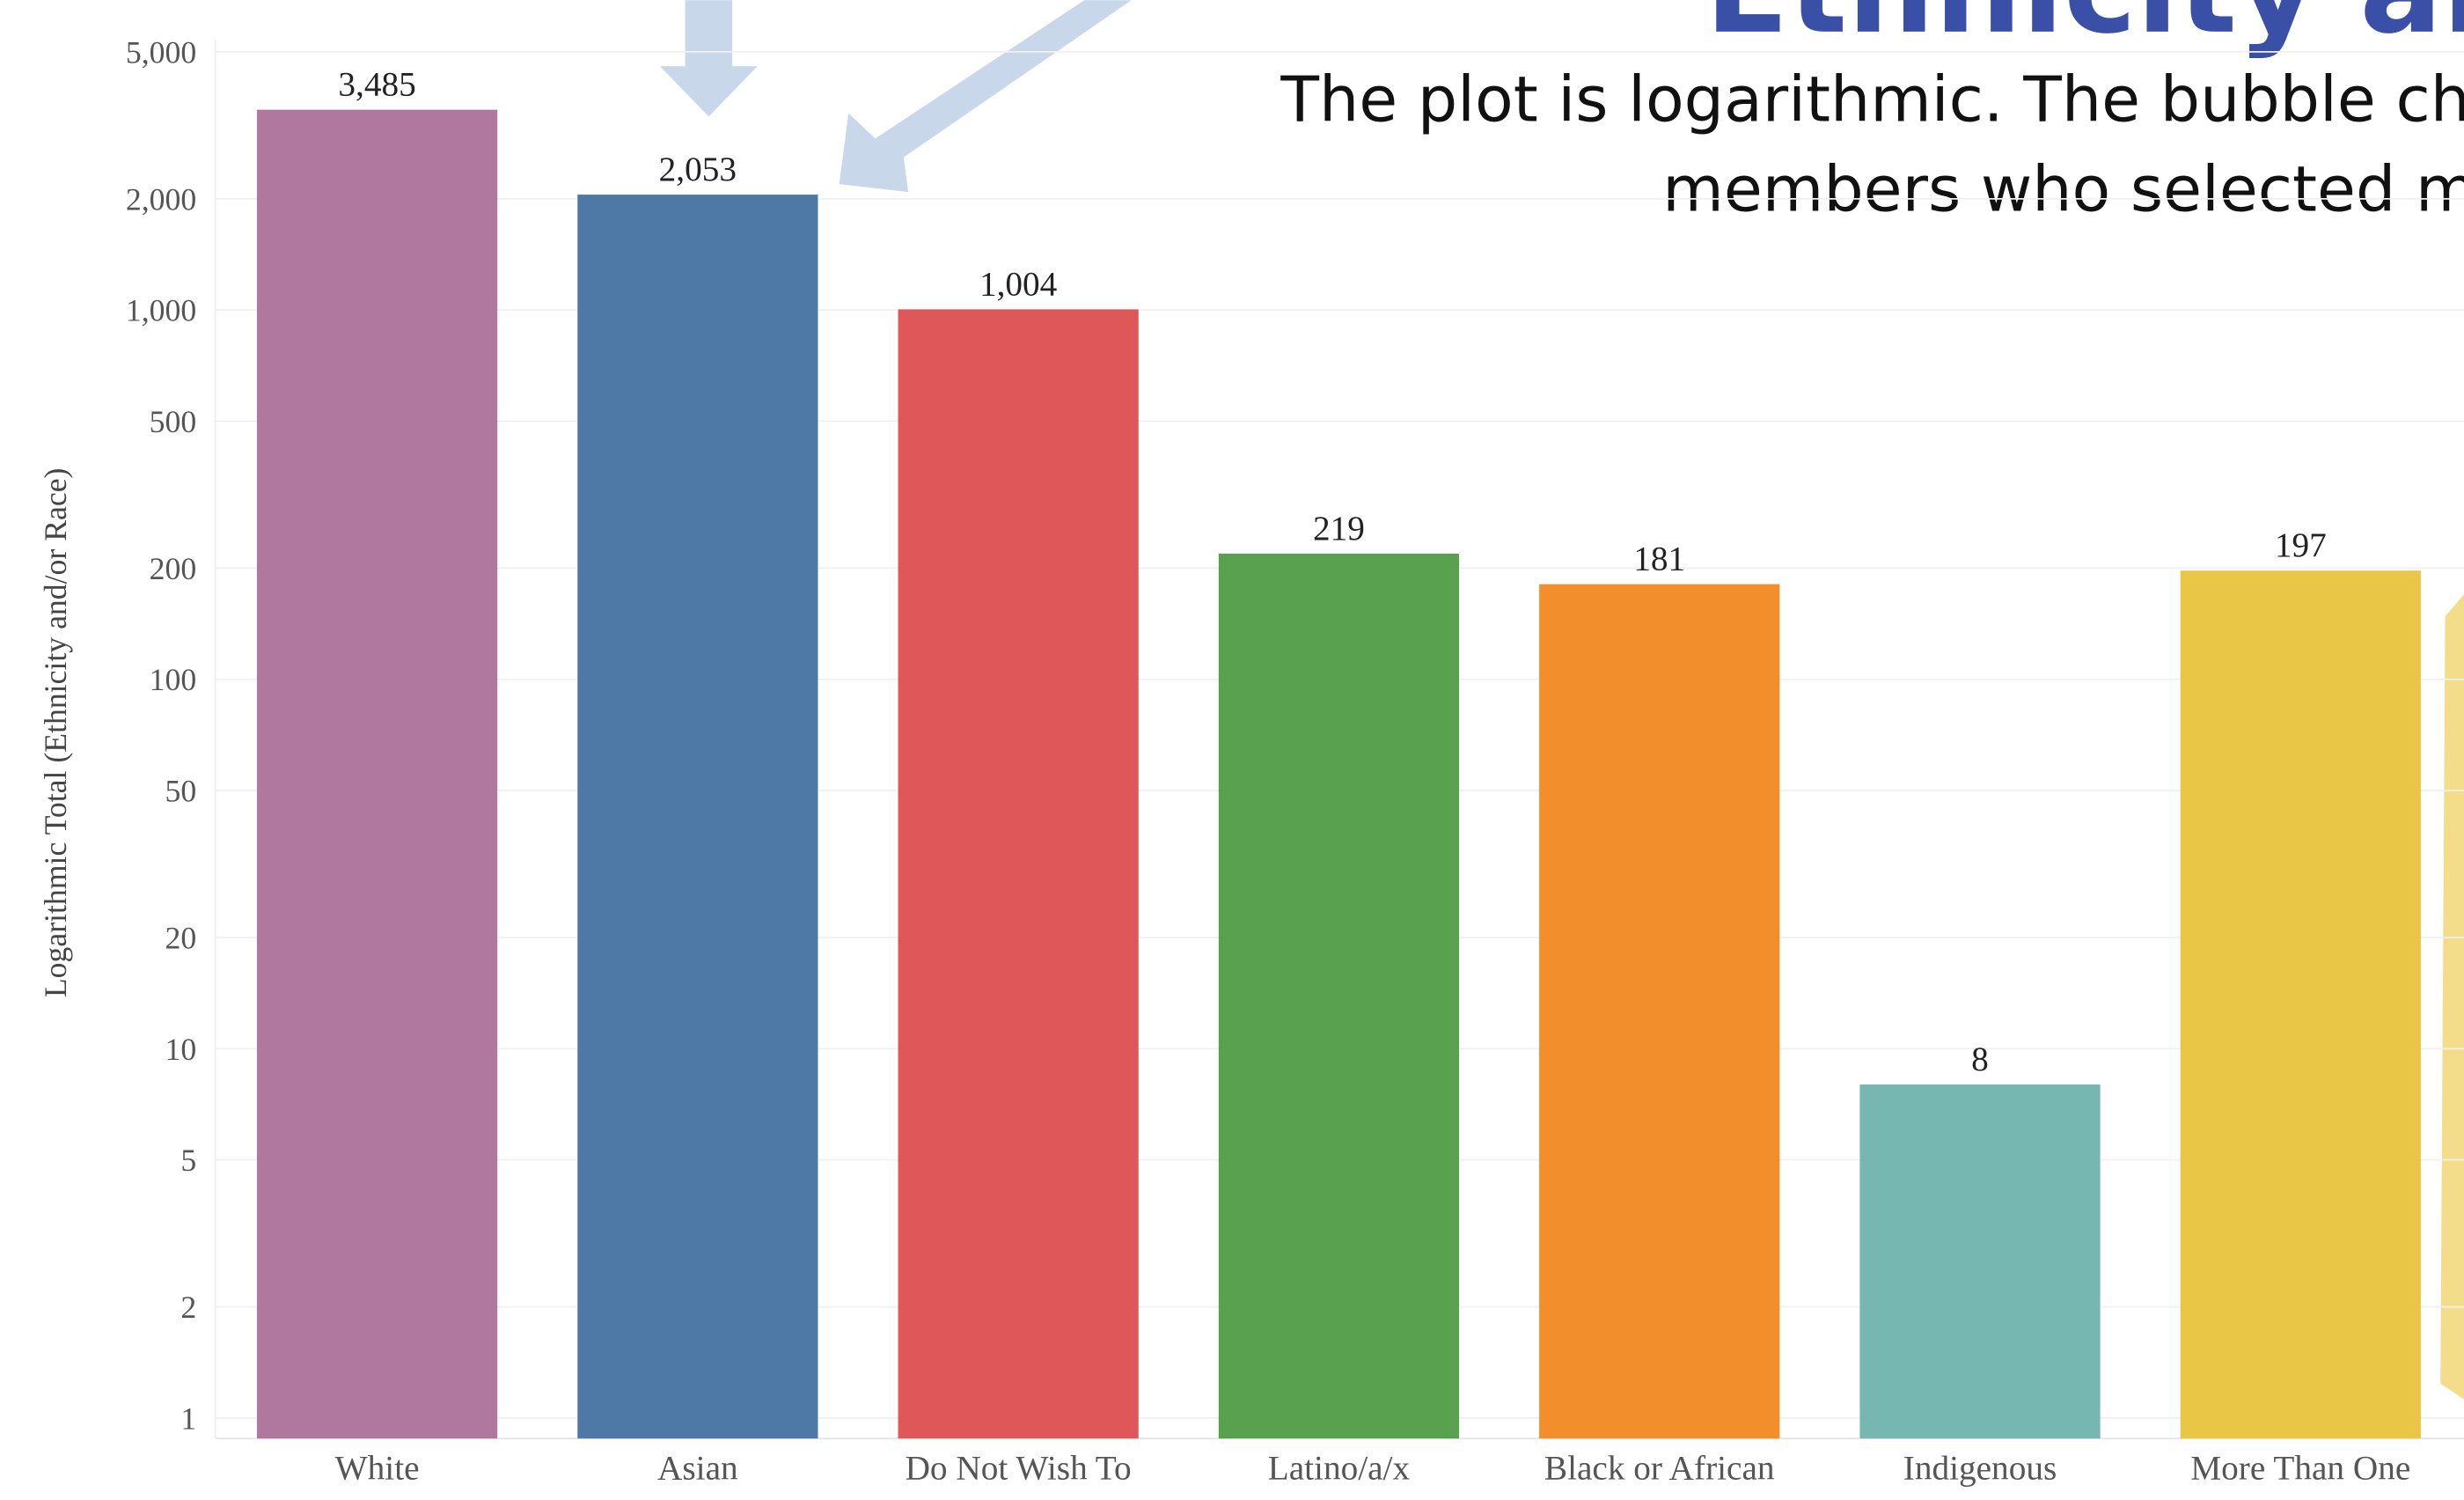 The height and width of the screenshot is (1500, 2464). I want to click on value-label: 197, so click(2301, 545).